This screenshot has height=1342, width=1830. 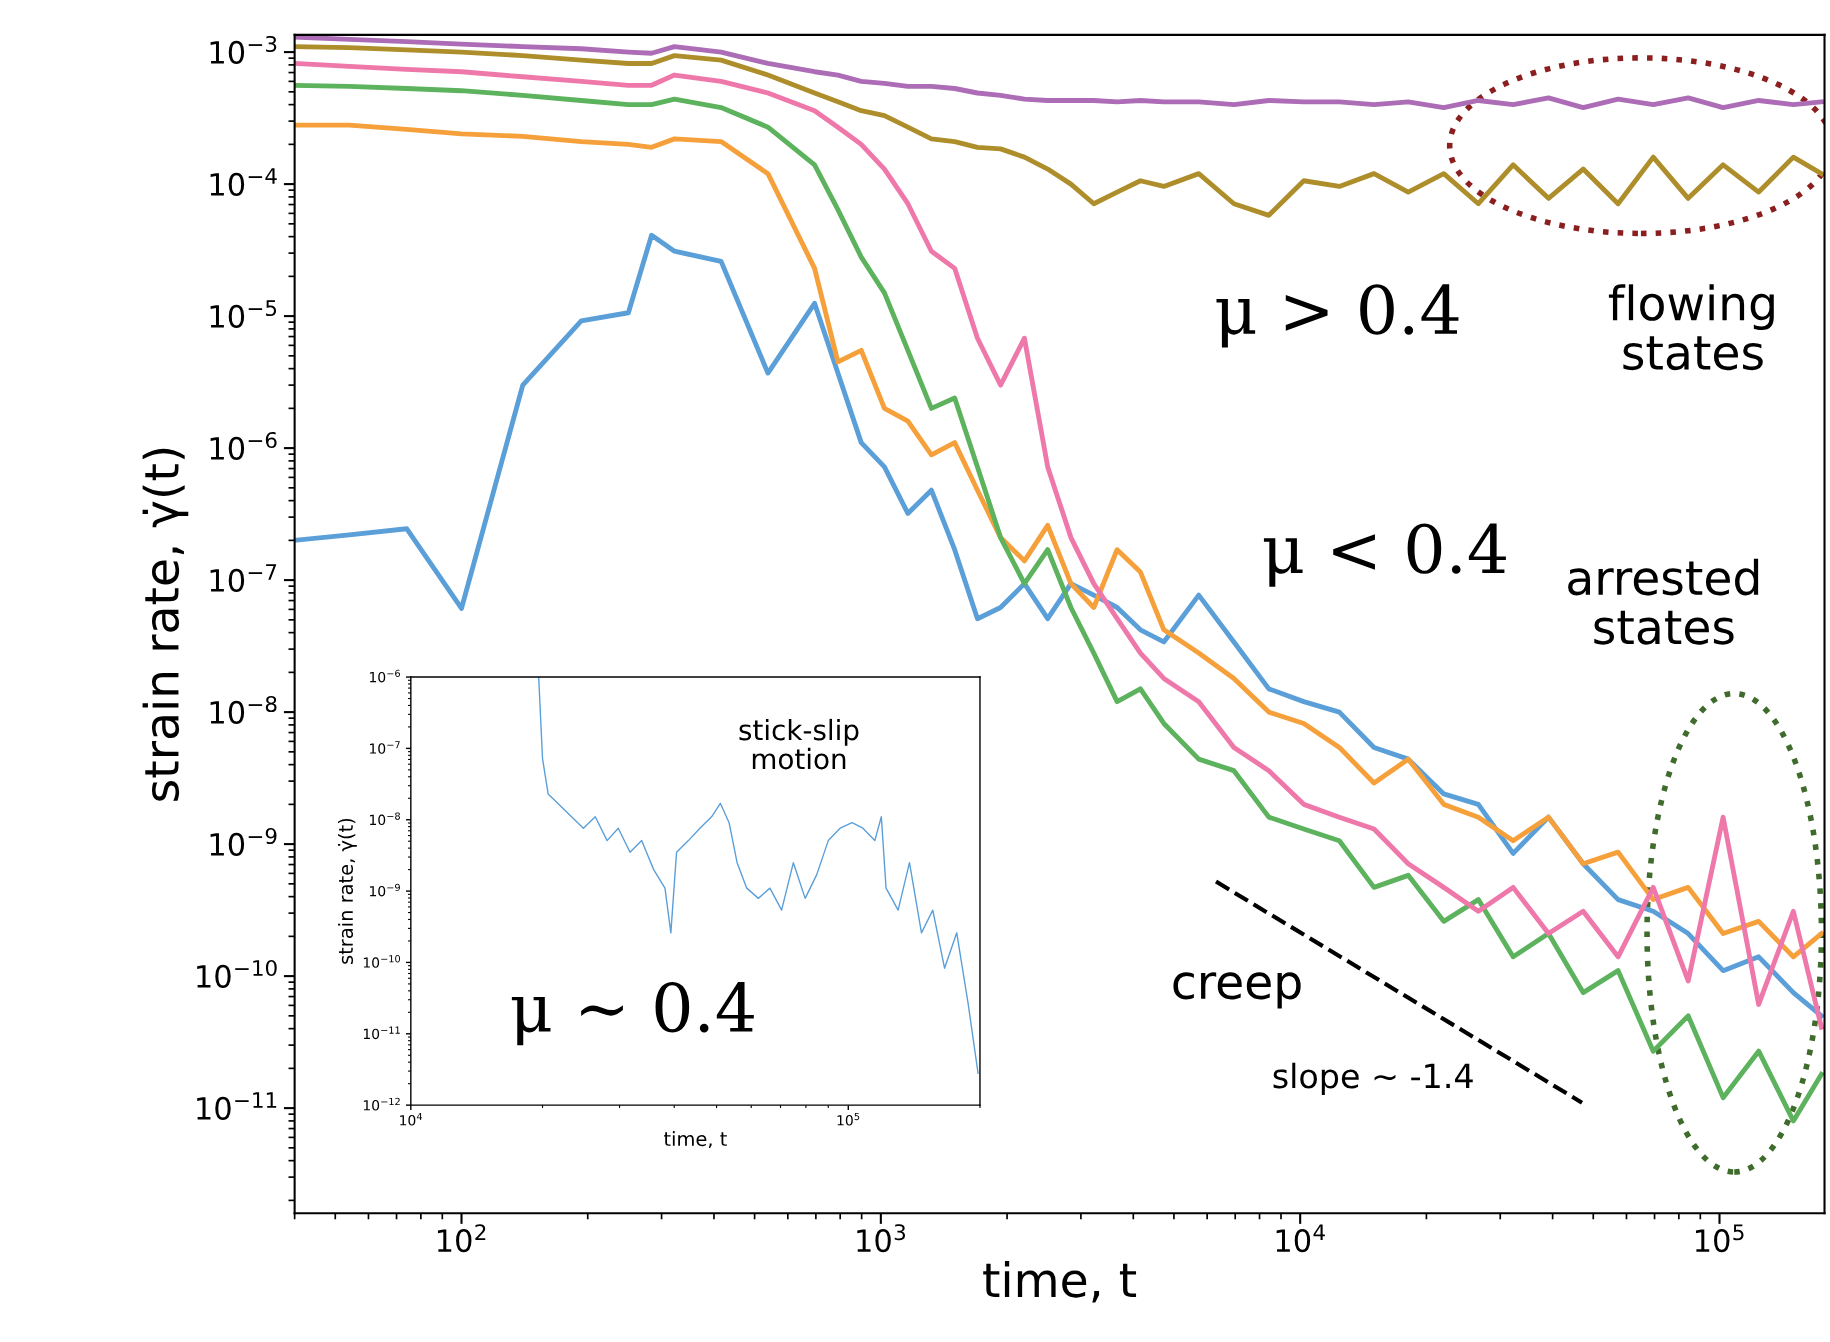 I want to click on annotation: creep, so click(x=1237, y=990).